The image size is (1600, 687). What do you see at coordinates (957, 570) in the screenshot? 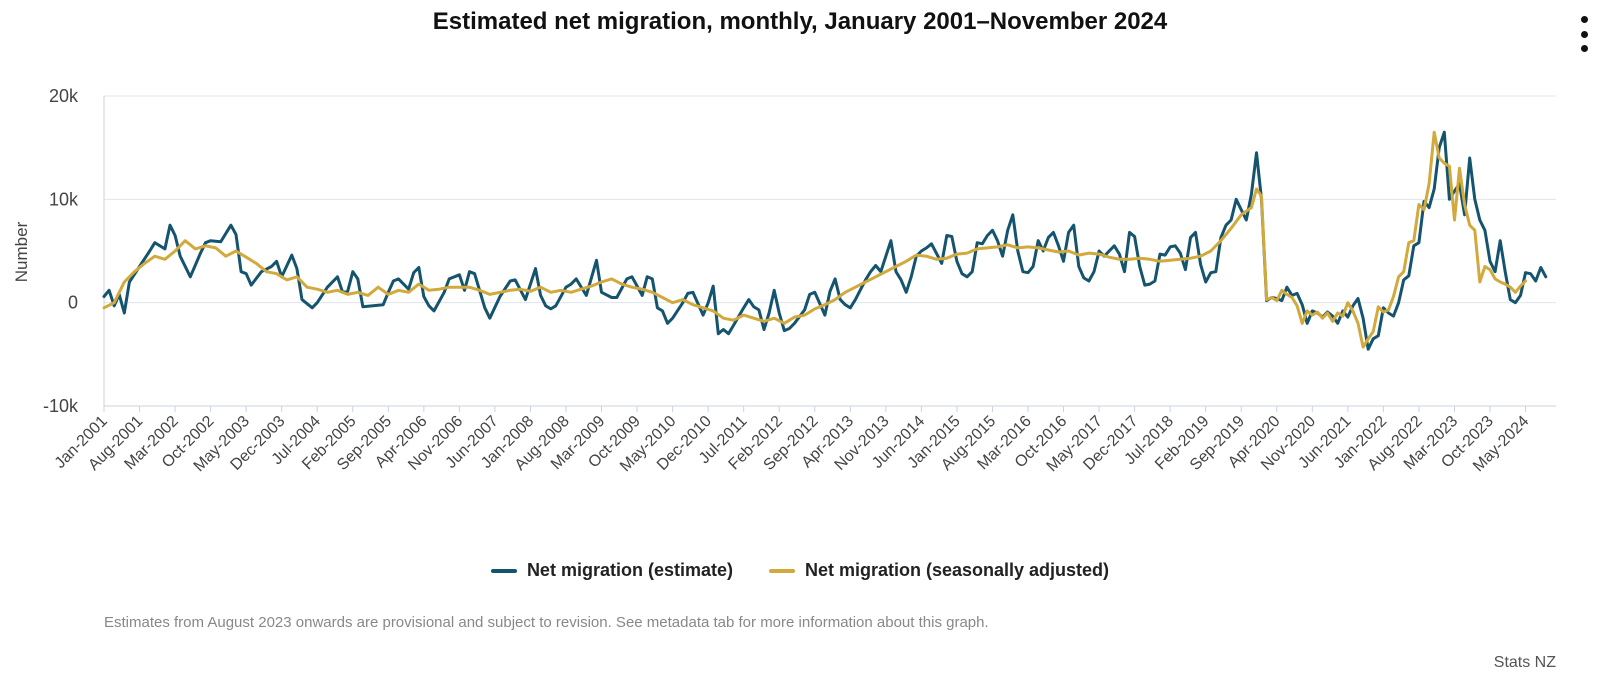
I see `legend-label-seasonally-adjusted: Net migration (seasonally adjusted)` at bounding box center [957, 570].